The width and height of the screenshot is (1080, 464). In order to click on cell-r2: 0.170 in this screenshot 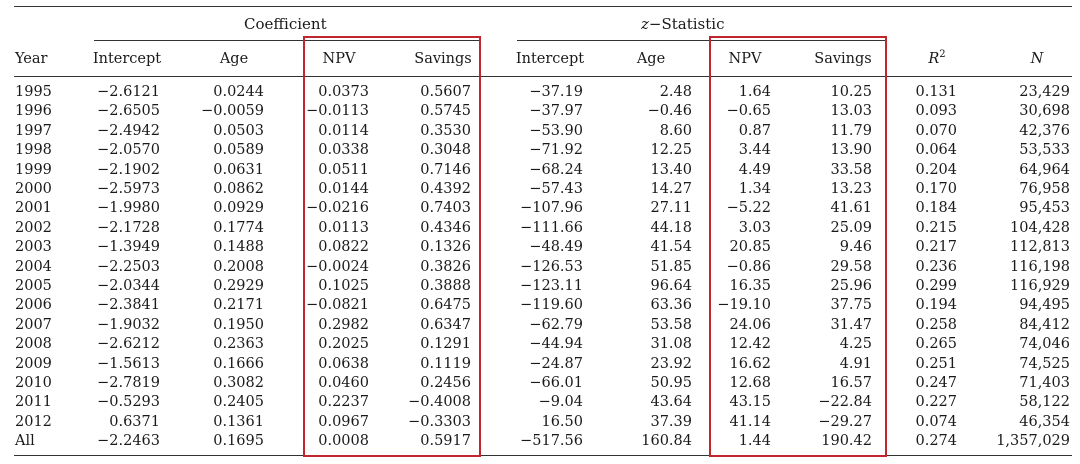, I will do `click(936, 189)`.